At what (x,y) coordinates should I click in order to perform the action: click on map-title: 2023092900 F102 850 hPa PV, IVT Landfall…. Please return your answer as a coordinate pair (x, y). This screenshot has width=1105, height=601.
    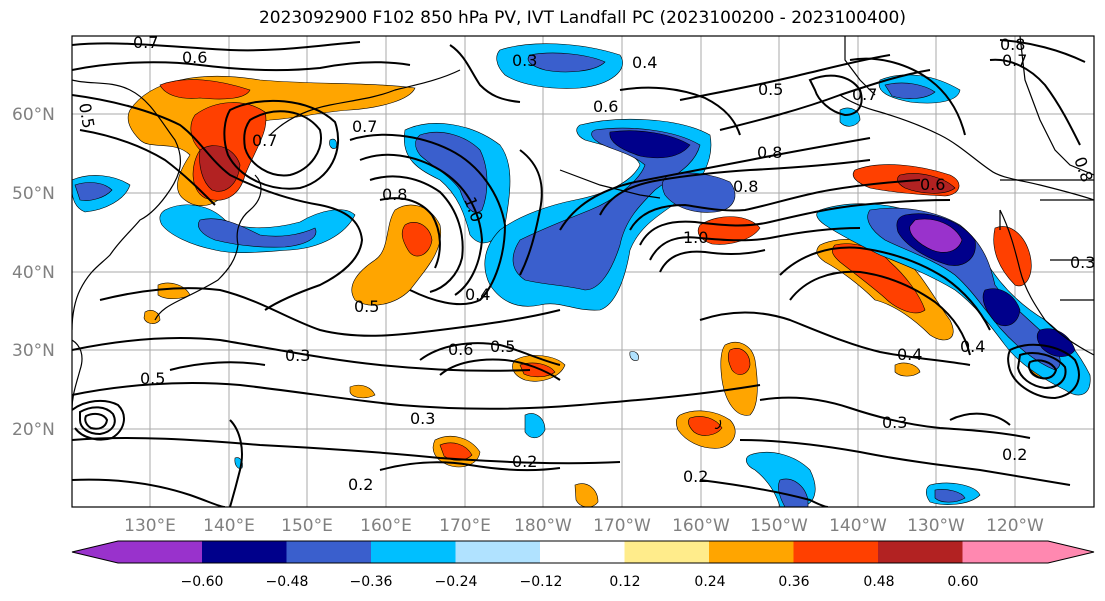
    Looking at the image, I should click on (582, 18).